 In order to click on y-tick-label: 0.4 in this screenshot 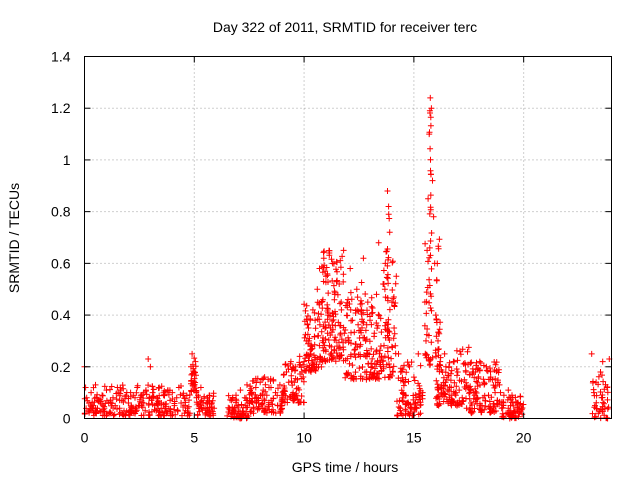, I will do `click(61, 315)`.